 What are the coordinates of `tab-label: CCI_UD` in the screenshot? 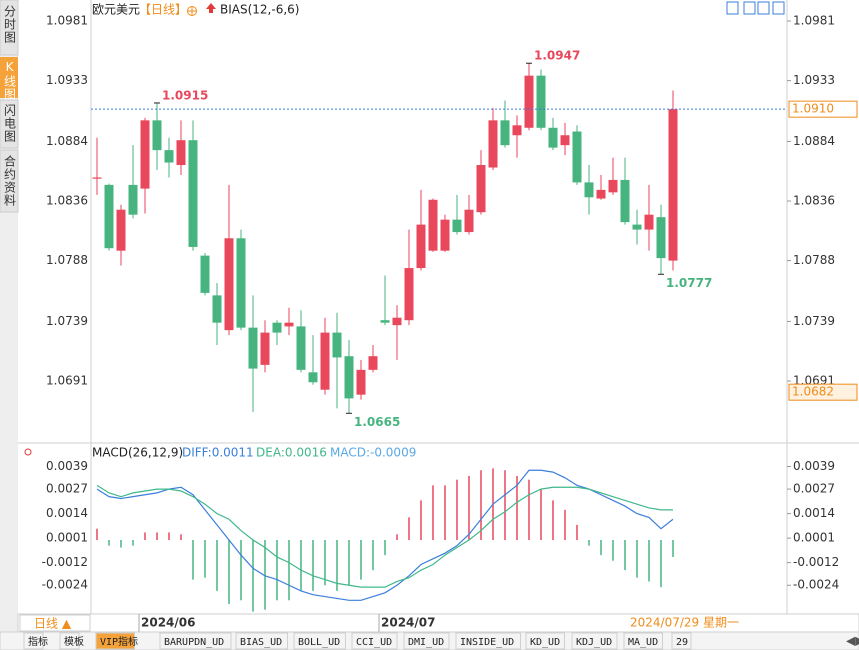 It's located at (374, 642).